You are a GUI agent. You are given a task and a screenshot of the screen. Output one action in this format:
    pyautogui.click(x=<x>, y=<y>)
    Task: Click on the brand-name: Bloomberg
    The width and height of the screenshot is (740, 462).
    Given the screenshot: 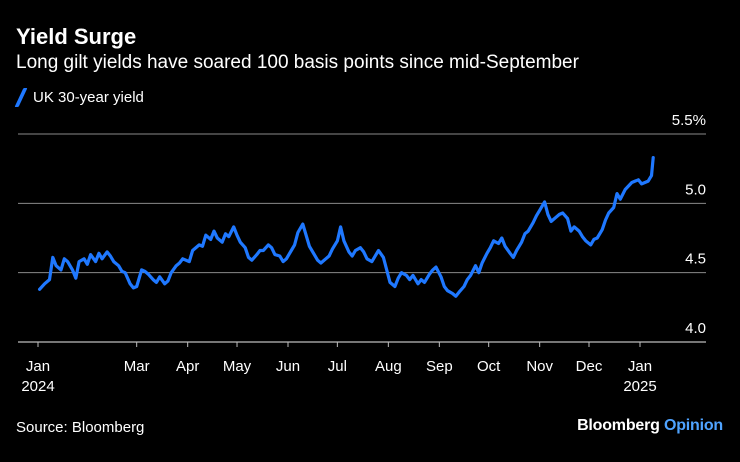 What is the action you would take?
    pyautogui.click(x=618, y=425)
    